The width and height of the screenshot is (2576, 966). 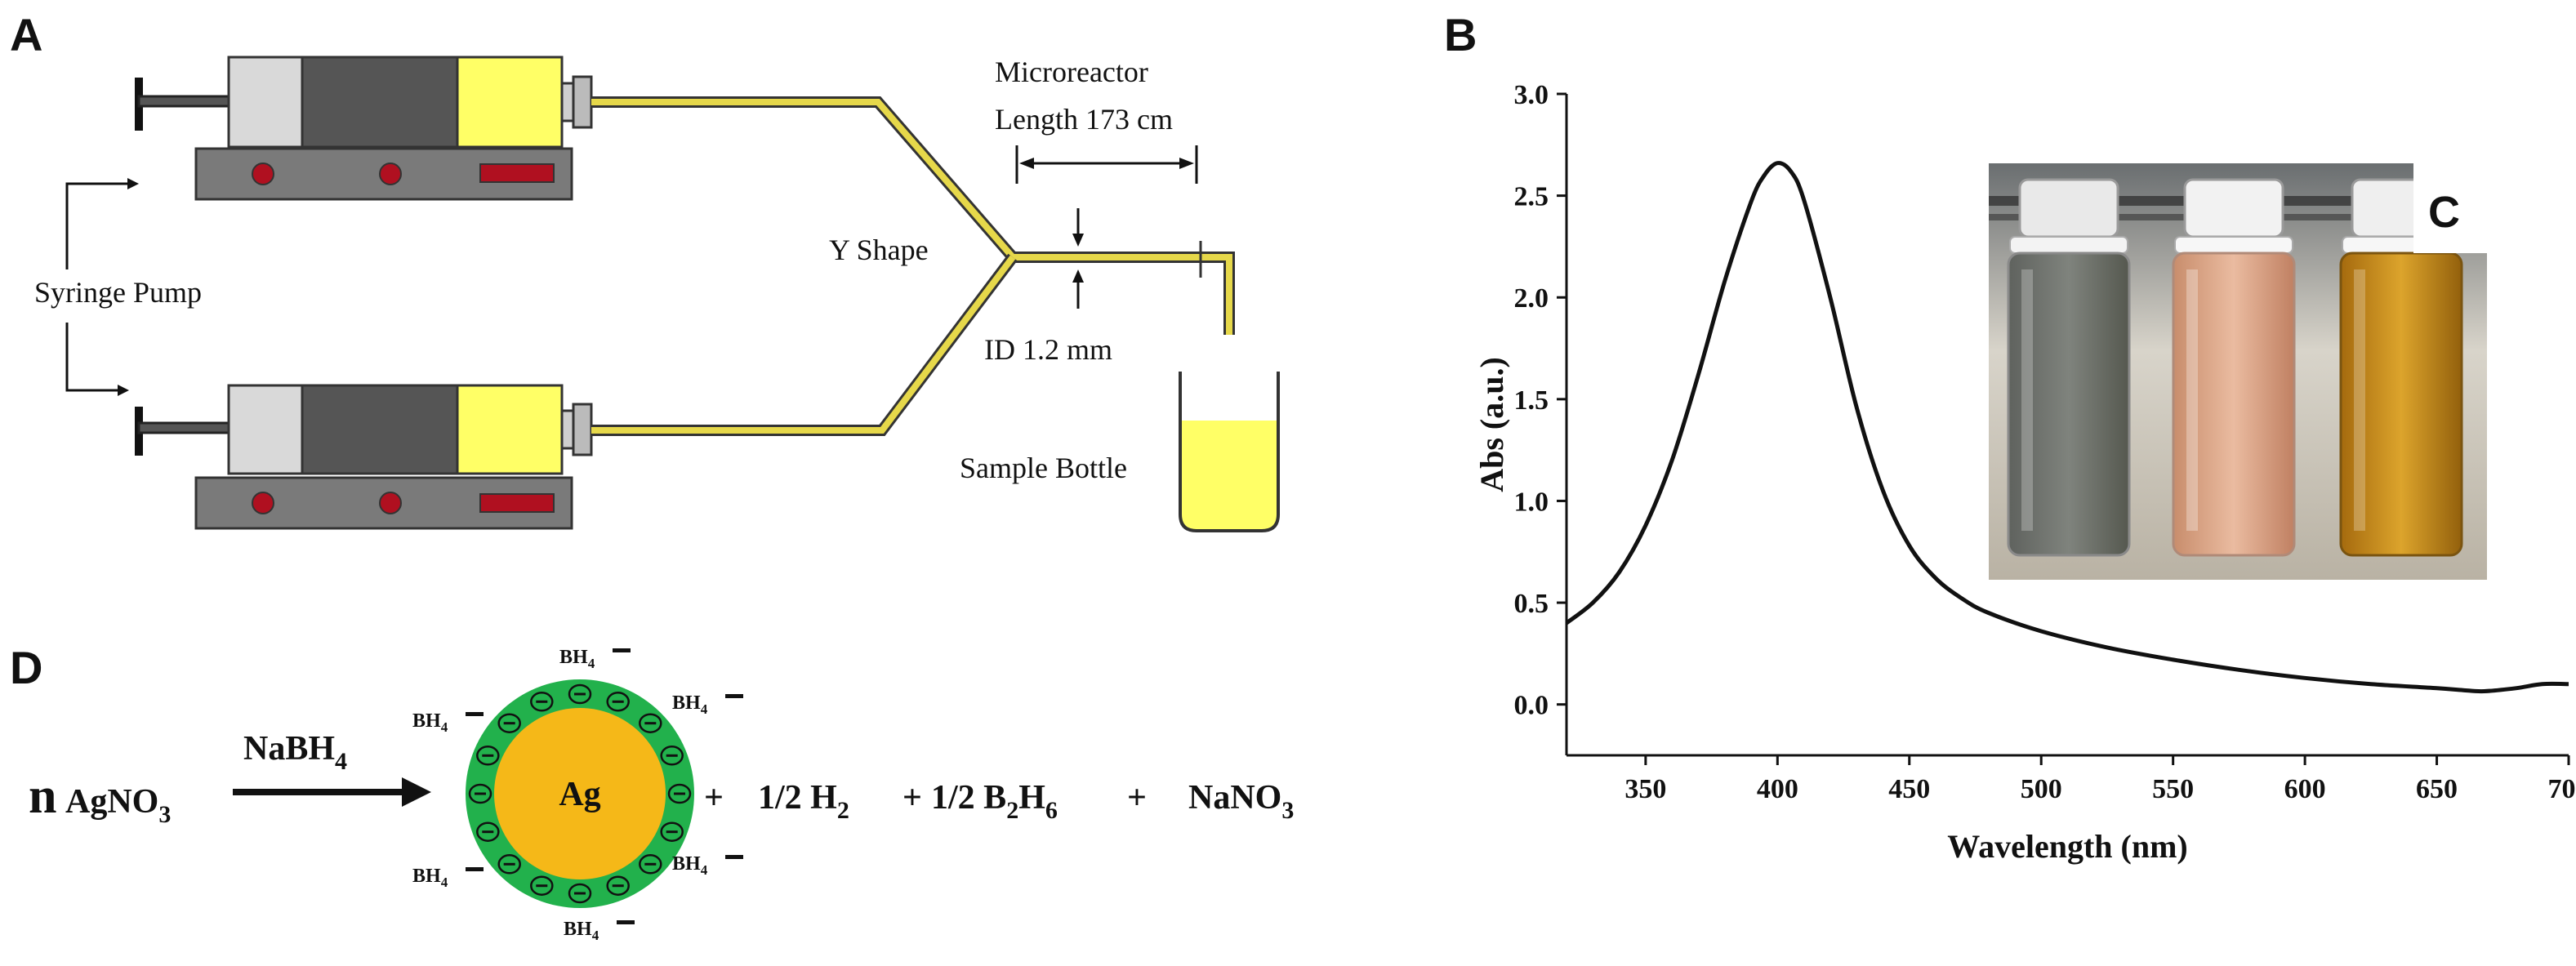 I want to click on y-tick-label: 1.0, so click(x=1531, y=502).